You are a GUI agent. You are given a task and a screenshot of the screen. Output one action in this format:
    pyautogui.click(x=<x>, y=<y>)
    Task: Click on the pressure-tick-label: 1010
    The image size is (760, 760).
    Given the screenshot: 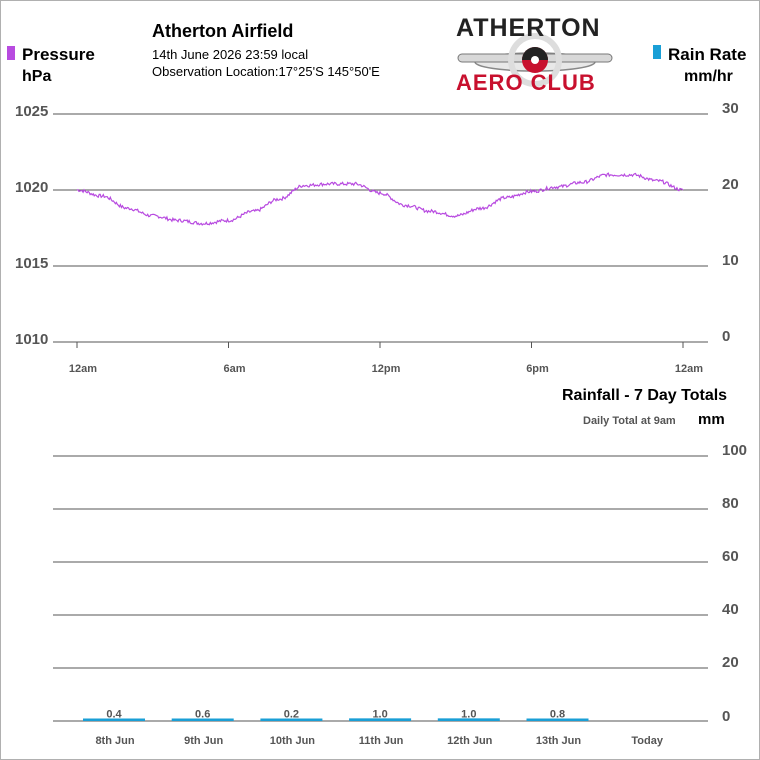 What is the action you would take?
    pyautogui.click(x=31, y=339)
    